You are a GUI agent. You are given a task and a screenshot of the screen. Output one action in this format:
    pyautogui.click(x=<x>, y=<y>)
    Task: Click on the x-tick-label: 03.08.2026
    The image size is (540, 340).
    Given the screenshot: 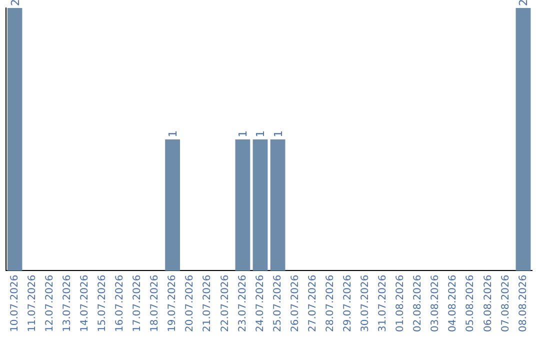 What is the action you would take?
    pyautogui.click(x=436, y=303)
    